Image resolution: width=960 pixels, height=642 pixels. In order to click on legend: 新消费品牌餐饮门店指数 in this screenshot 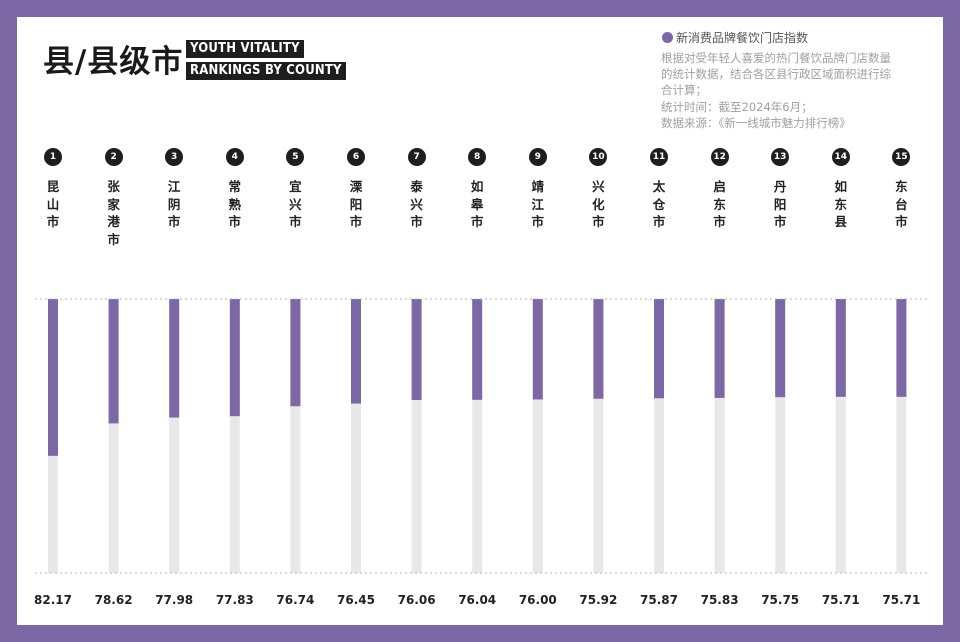, I will do `click(735, 37)`.